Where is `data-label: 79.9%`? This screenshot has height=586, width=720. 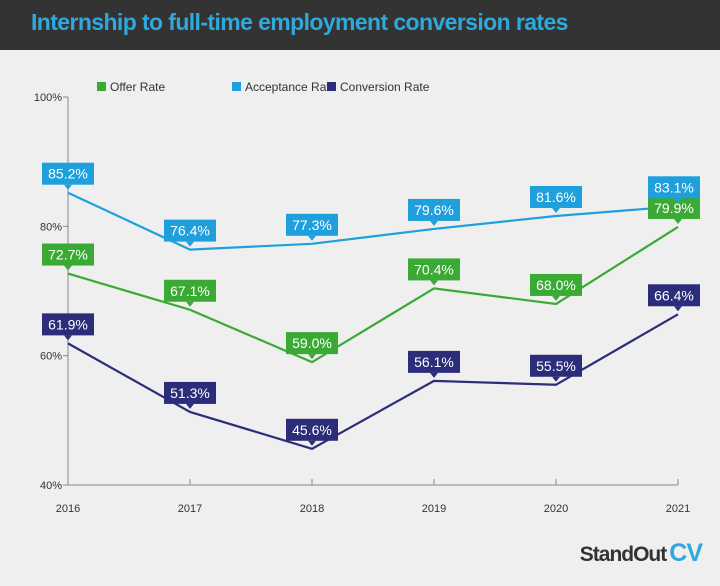
data-label: 79.9% is located at coordinates (674, 208).